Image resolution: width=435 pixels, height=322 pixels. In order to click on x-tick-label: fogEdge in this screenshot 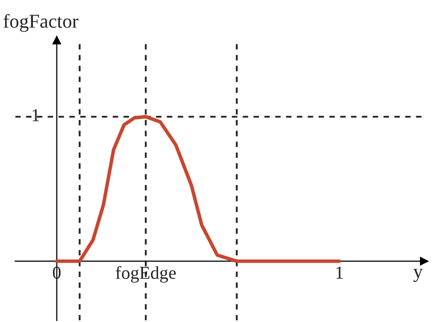, I will do `click(146, 274)`.